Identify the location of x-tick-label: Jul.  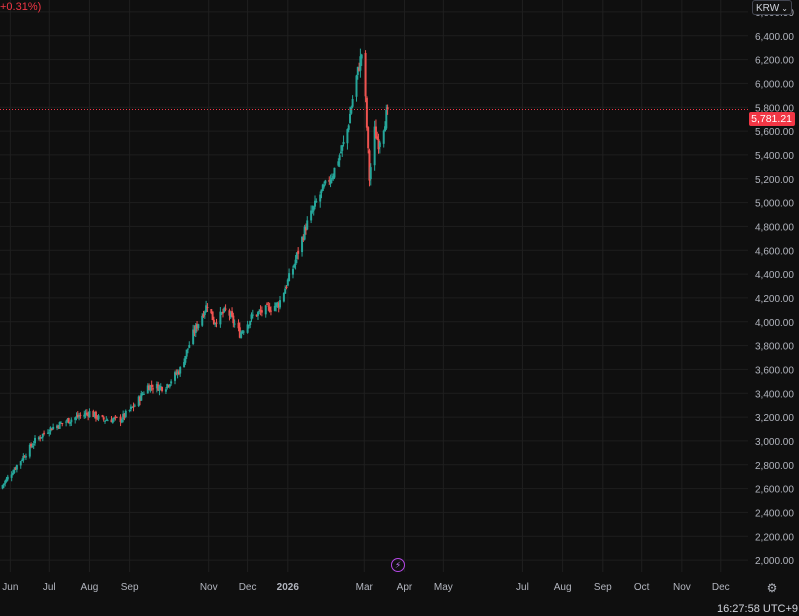
(49, 587).